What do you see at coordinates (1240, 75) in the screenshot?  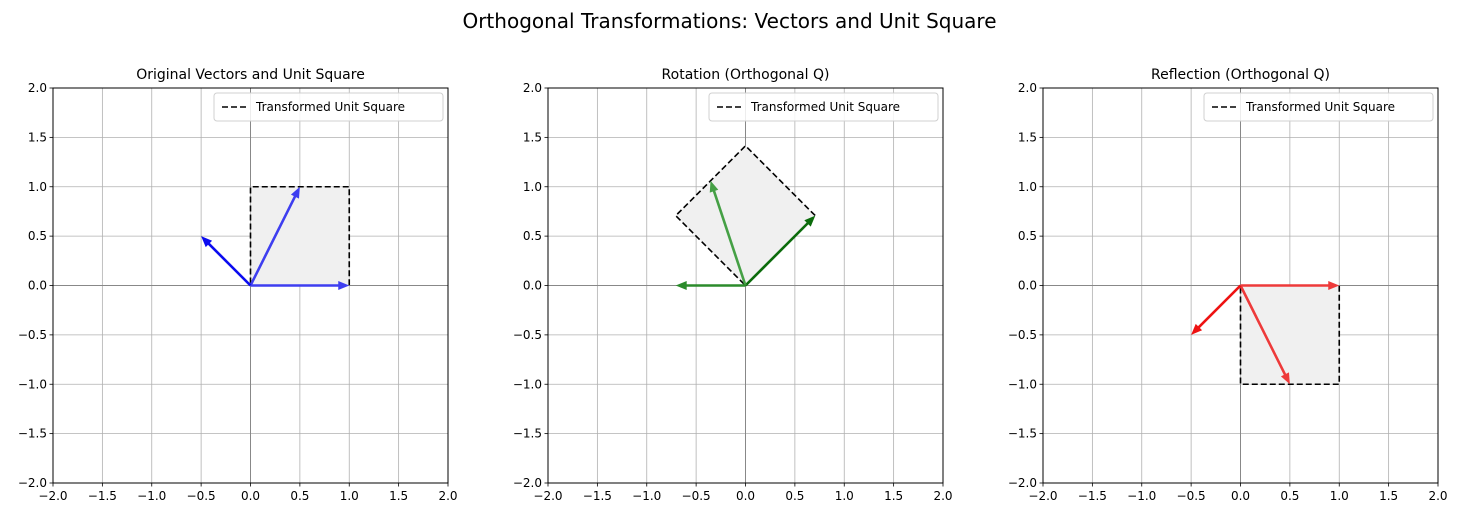 I see `panel-title: Reflection (Orthogonal Q)` at bounding box center [1240, 75].